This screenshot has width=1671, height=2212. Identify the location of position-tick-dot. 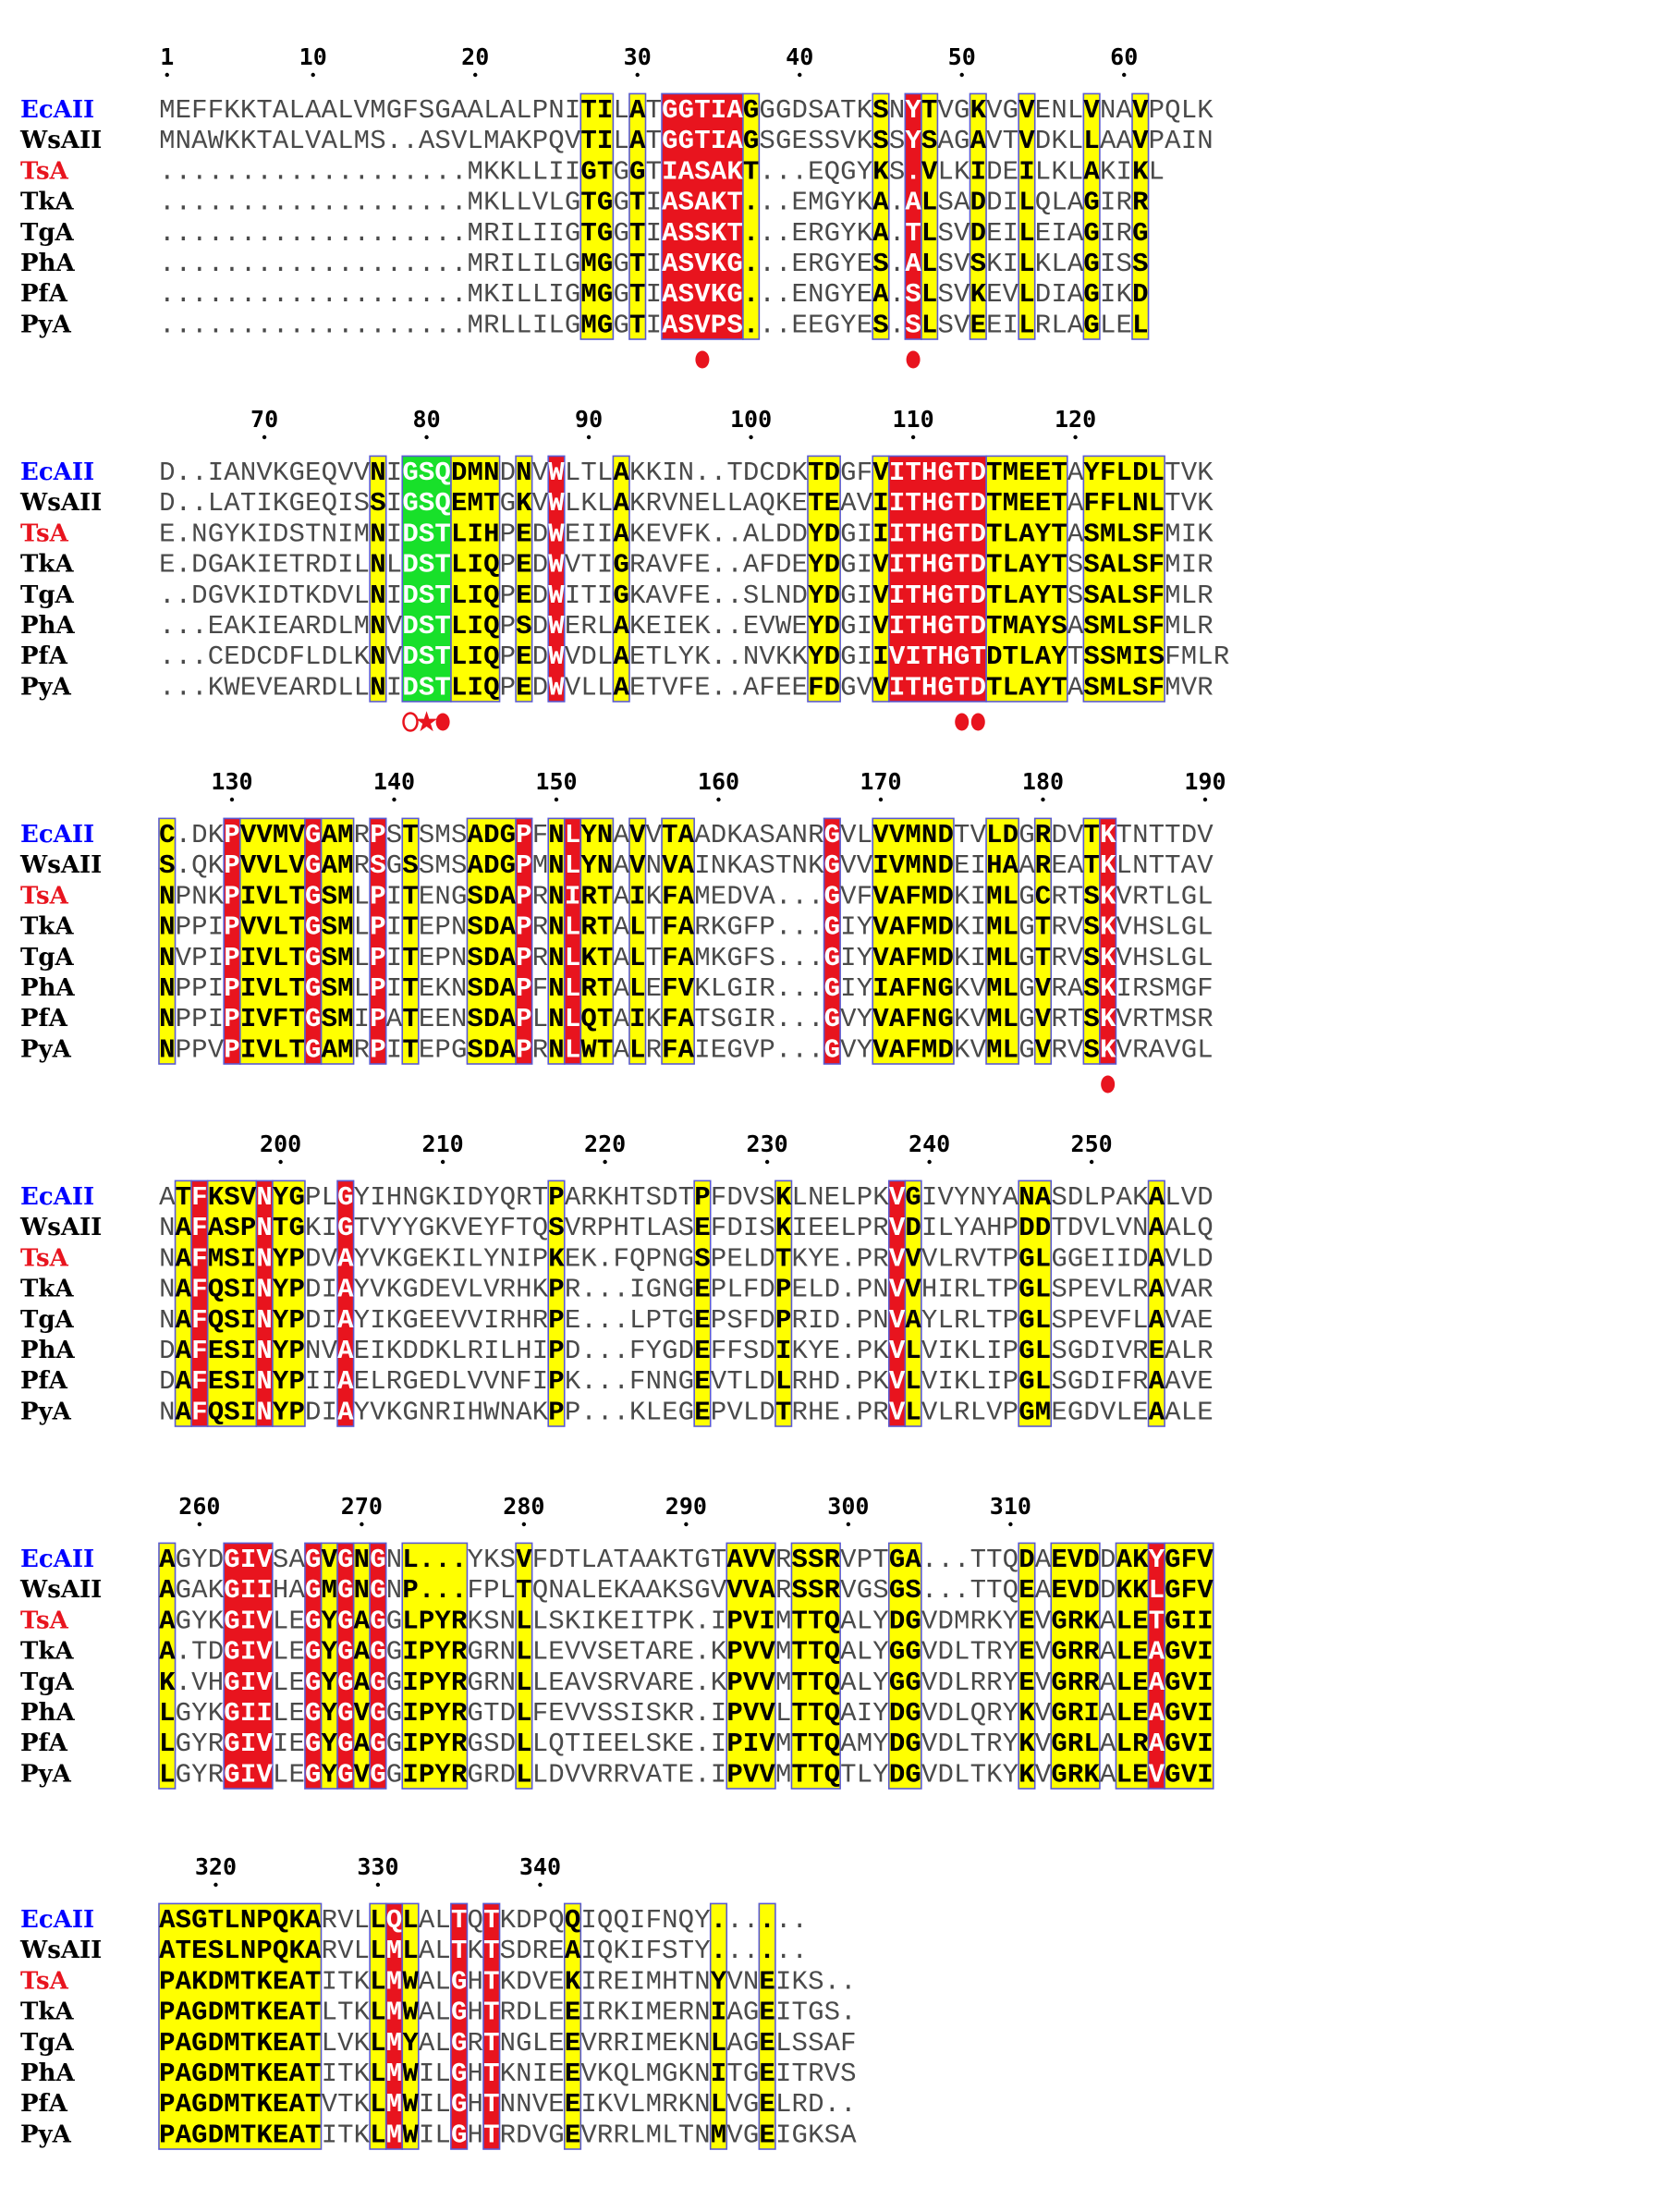
(443, 1162).